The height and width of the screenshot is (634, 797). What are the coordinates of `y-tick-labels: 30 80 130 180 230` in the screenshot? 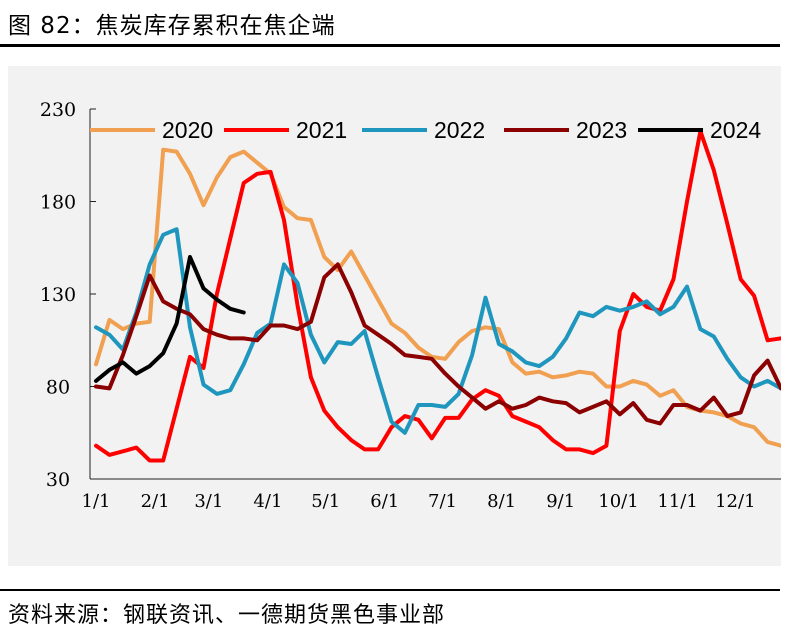 It's located at (68, 295).